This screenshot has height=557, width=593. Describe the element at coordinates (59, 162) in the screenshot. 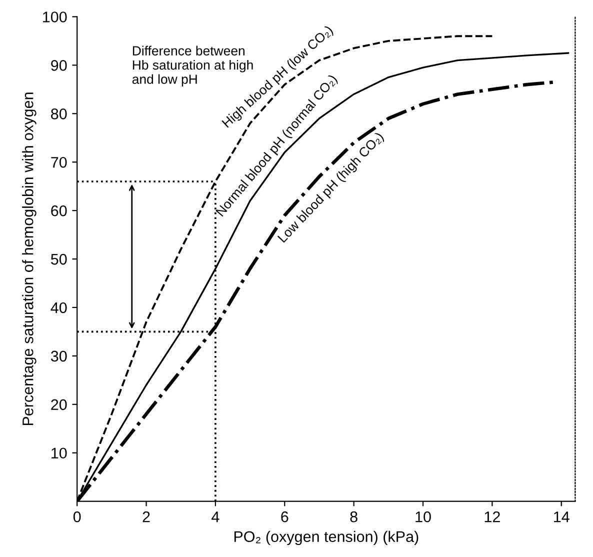

I see `y-tick-label: 70` at that location.